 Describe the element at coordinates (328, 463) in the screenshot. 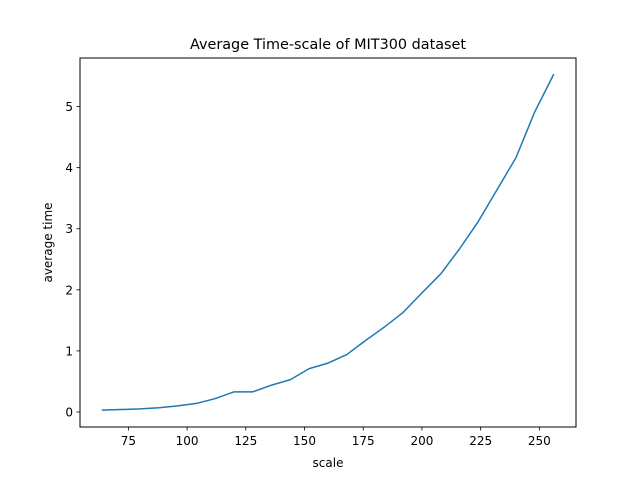

I see `x-axis-label: scale` at that location.